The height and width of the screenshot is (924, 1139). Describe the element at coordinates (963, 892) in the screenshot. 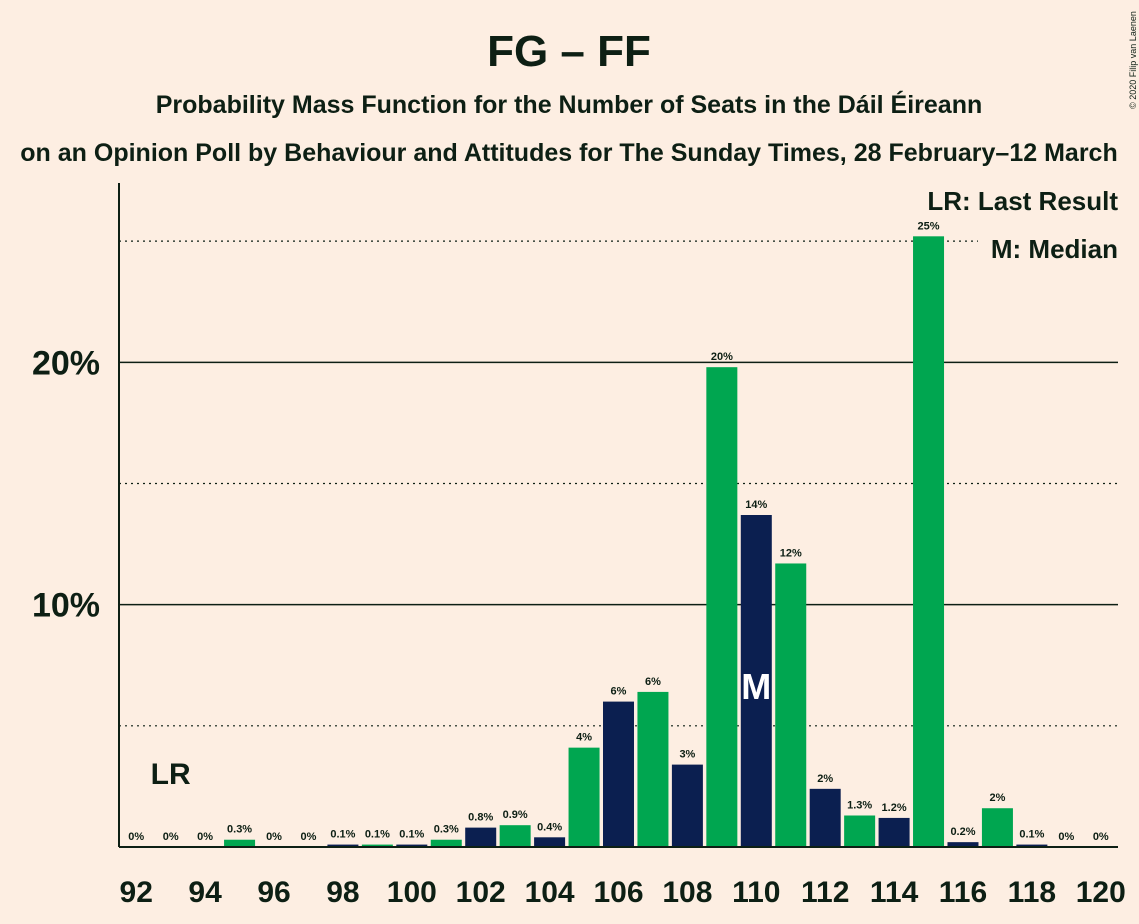

I see `x-tick-label: 116` at that location.